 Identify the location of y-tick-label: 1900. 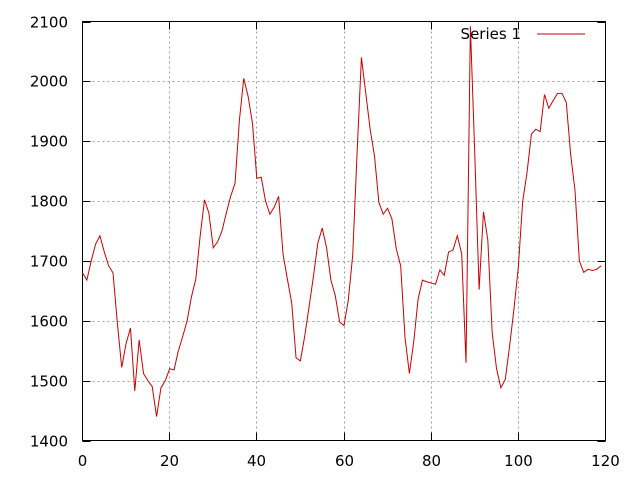
(49, 142).